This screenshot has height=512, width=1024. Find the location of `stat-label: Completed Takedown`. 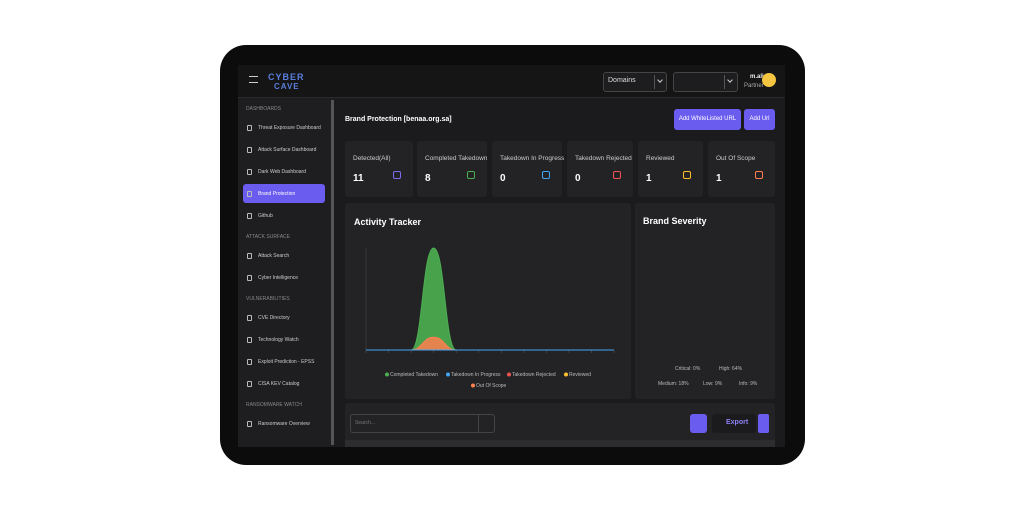

stat-label: Completed Takedown is located at coordinates (456, 158).